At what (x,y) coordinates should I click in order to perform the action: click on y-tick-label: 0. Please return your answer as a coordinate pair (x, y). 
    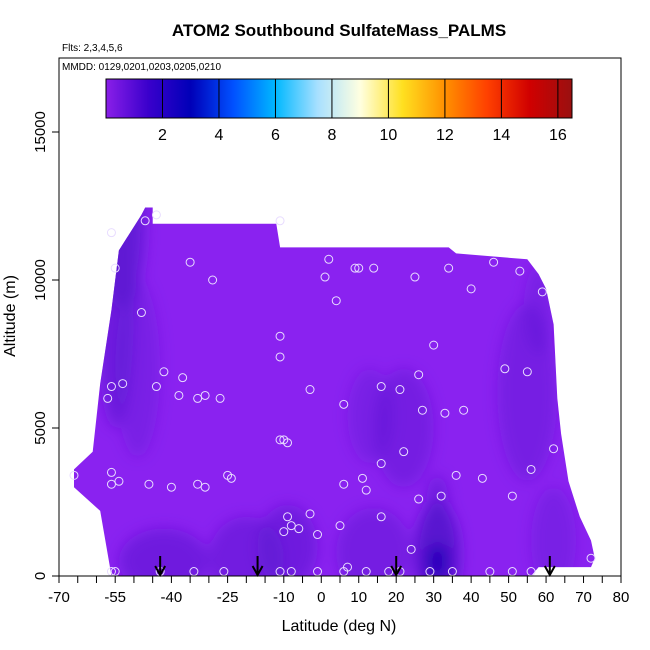
    Looking at the image, I should click on (40, 576).